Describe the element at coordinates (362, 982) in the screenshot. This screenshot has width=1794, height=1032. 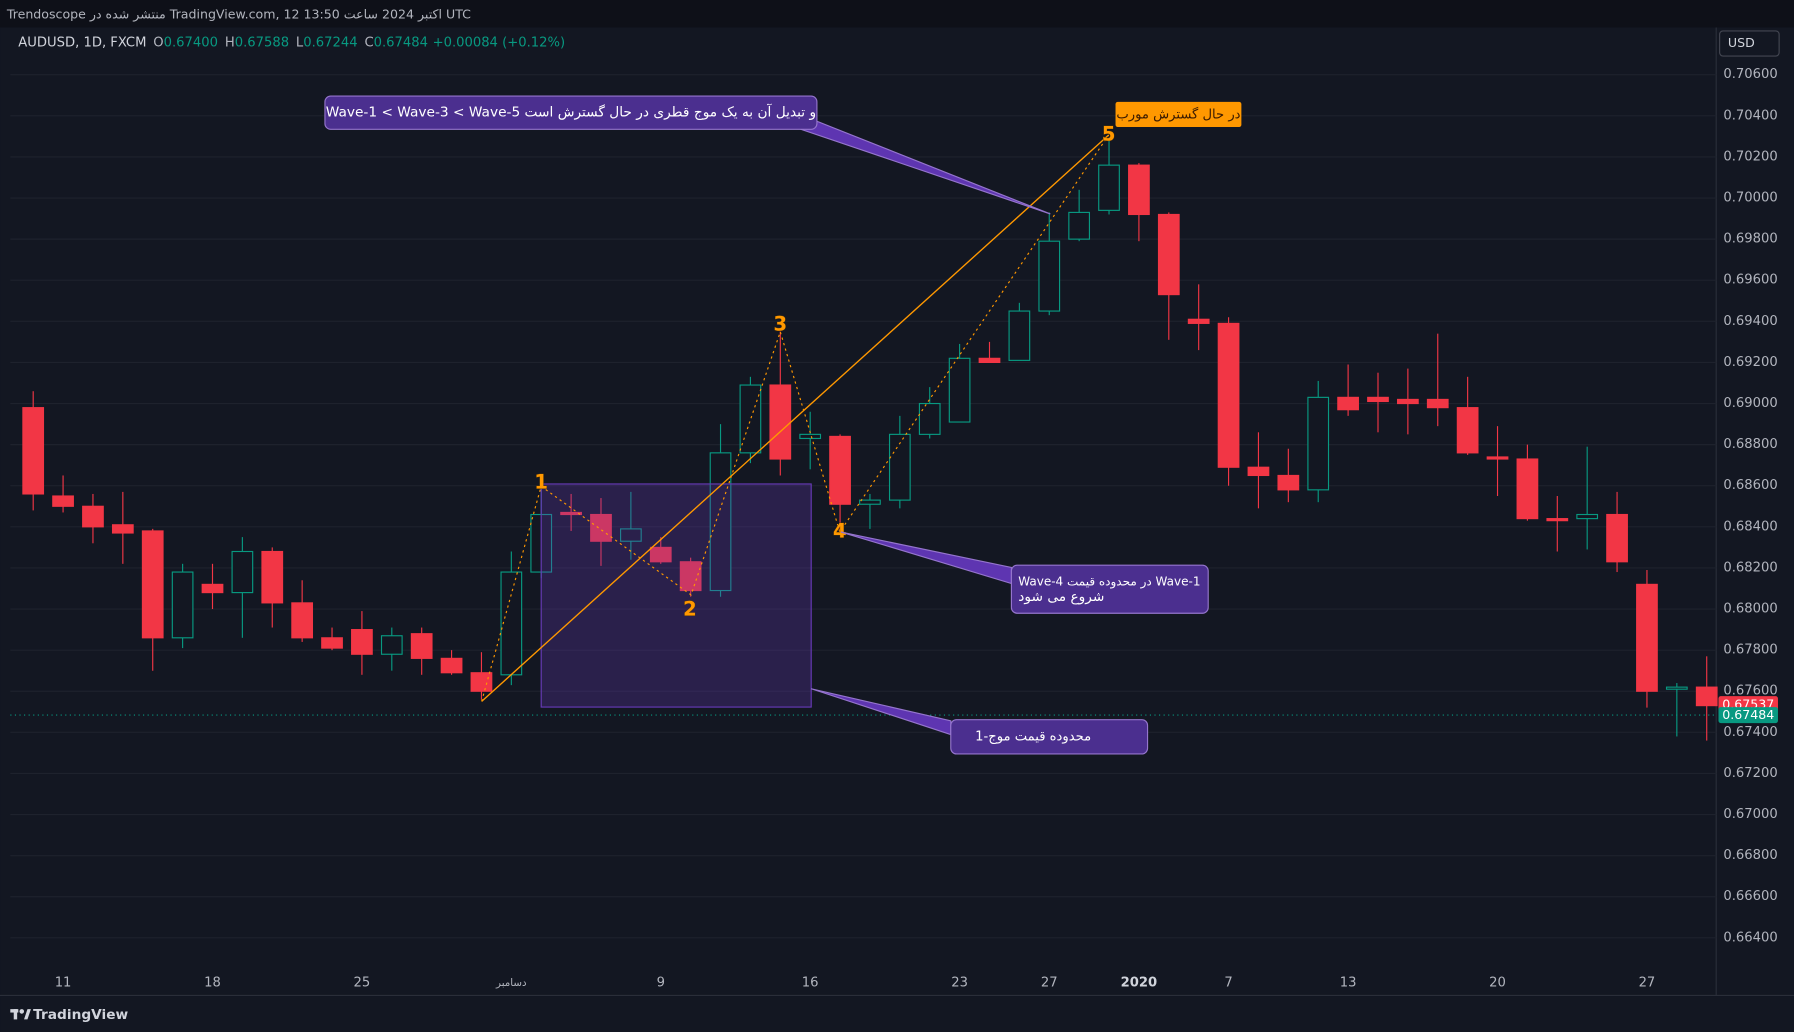
I see `x-tick-label: 25` at that location.